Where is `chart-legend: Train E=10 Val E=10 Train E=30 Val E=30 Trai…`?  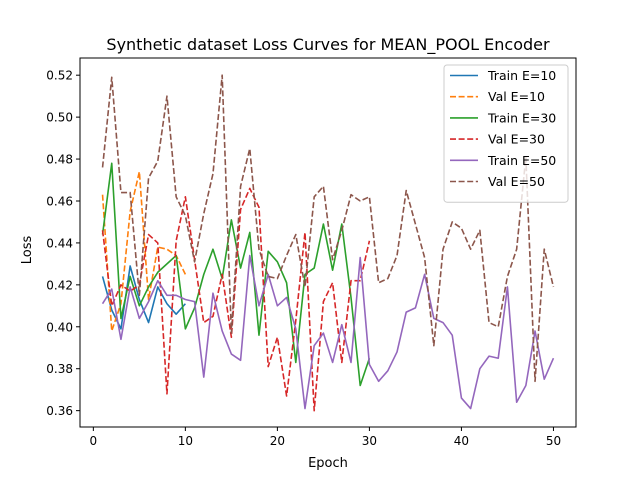 chart-legend: Train E=10 Val E=10 Train E=30 Val E=30 Trai… is located at coordinates (506, 133).